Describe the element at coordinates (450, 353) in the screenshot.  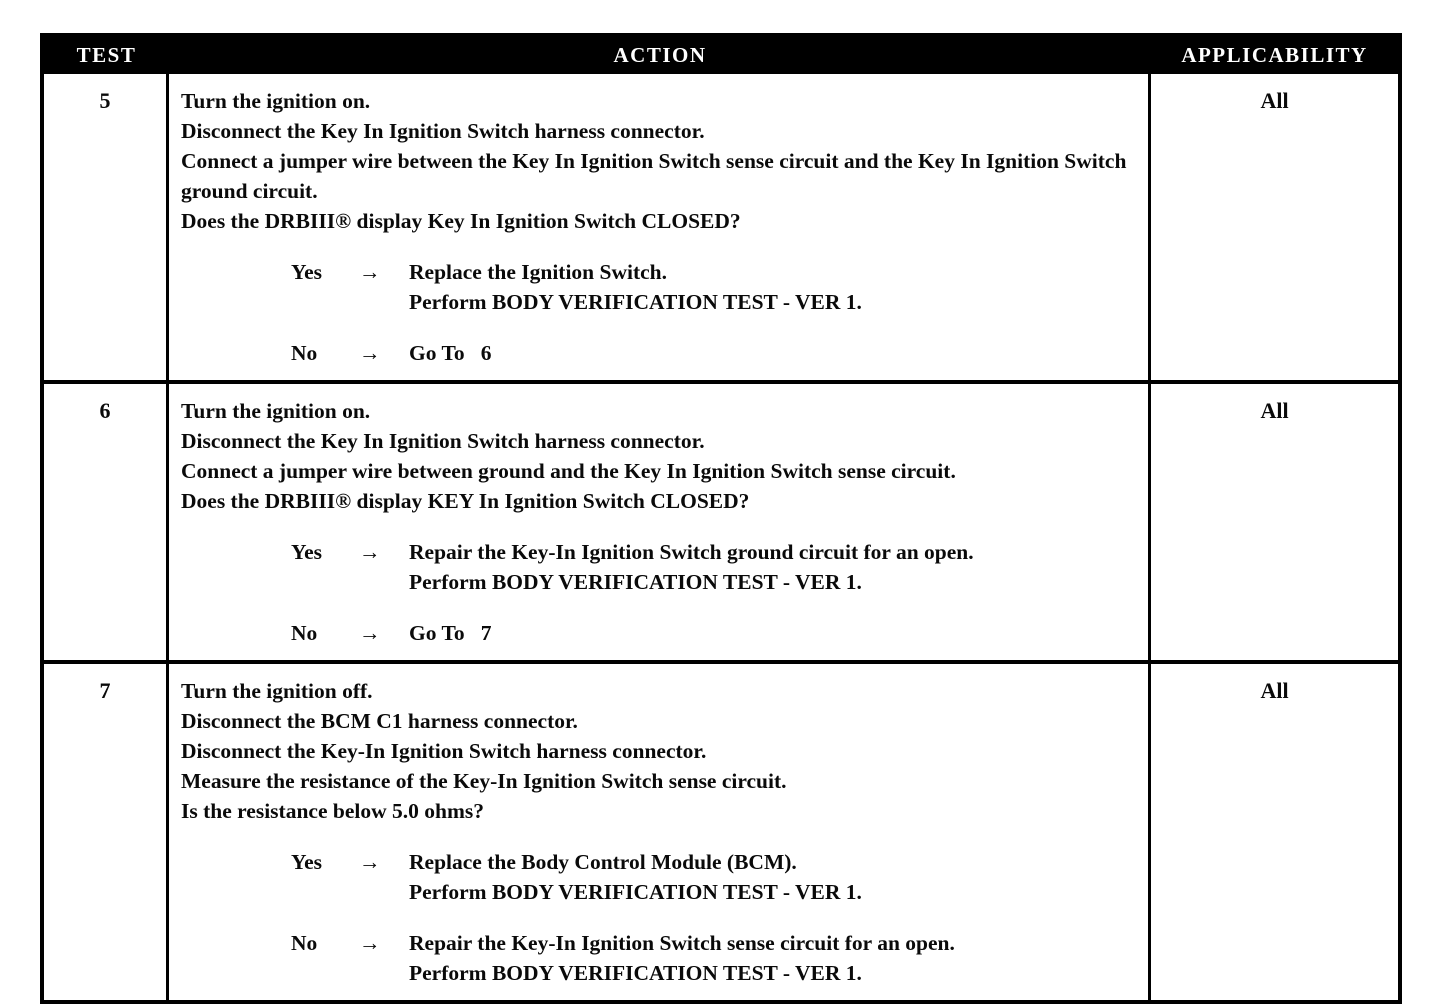
I see `branch-line: Go To 6` at that location.